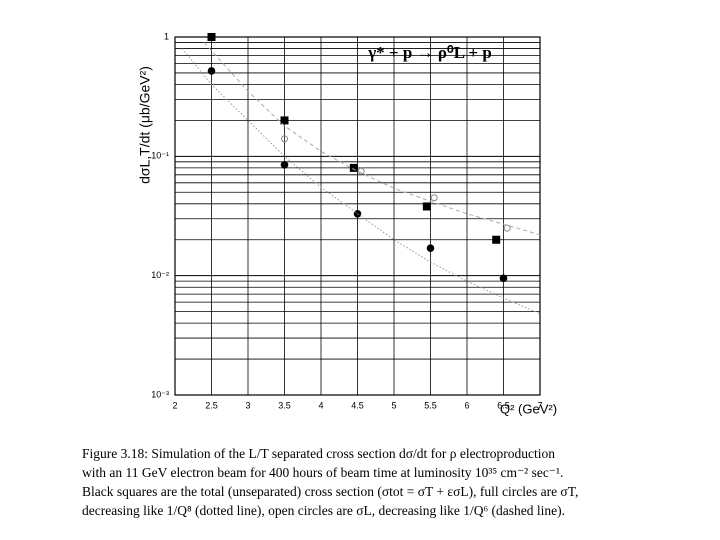 The width and height of the screenshot is (720, 540). What do you see at coordinates (166, 36) in the screenshot?
I see `y-tick-label: 1` at bounding box center [166, 36].